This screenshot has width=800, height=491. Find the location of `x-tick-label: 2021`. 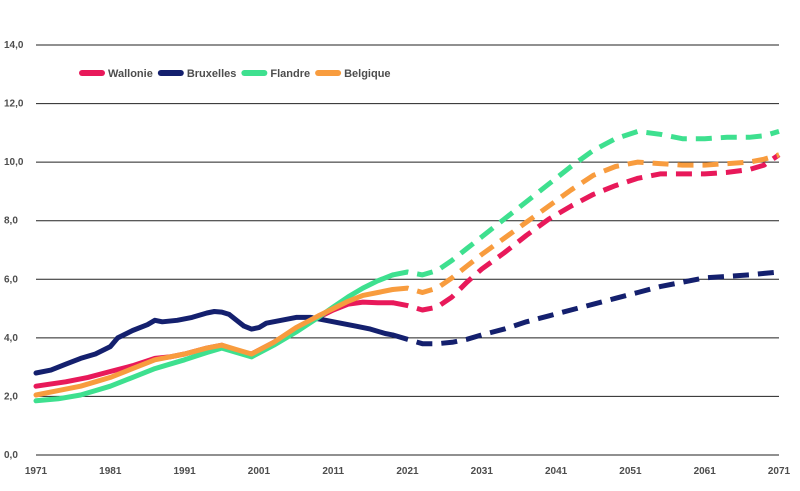

x-tick-label: 2021 is located at coordinates (407, 471).